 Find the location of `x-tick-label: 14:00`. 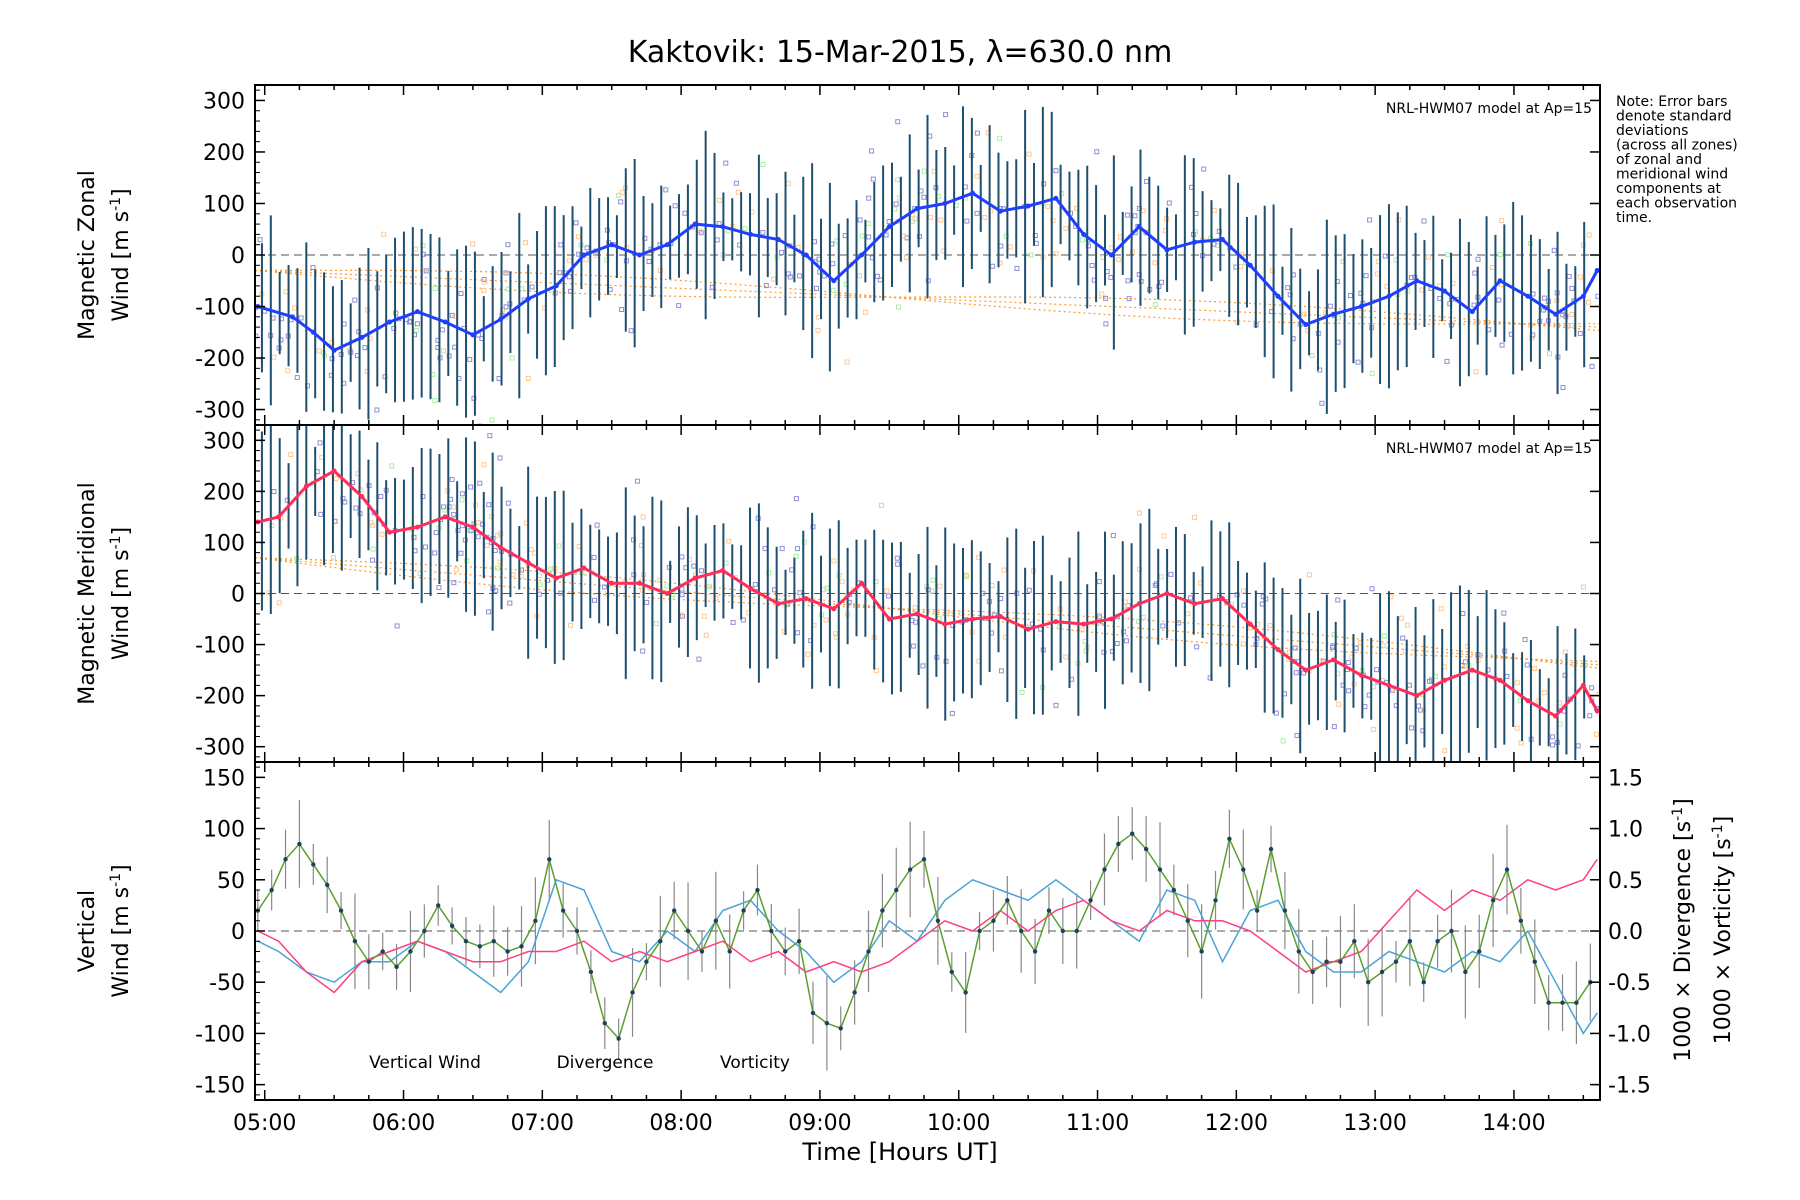

x-tick-label: 14:00 is located at coordinates (1513, 1123).